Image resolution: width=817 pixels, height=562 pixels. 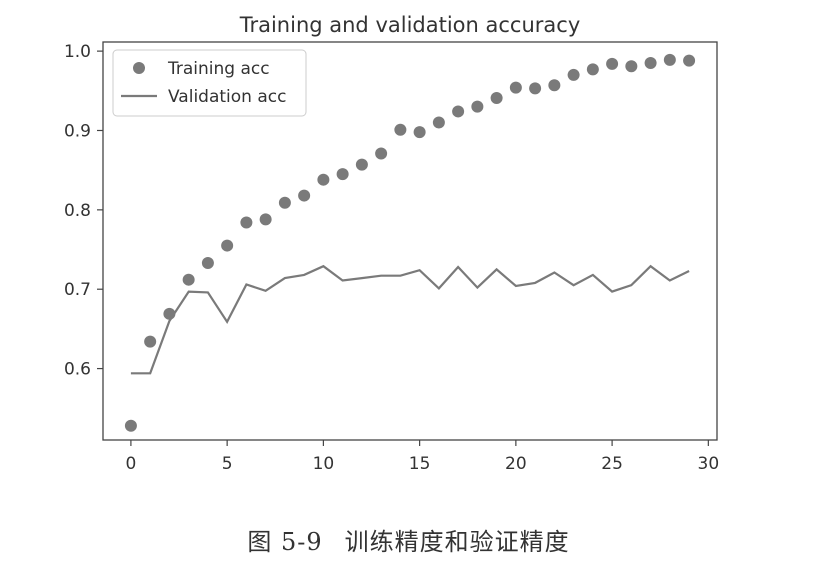 I want to click on figure-caption: 图 5-9 训练精度和验证精度, so click(x=408, y=539).